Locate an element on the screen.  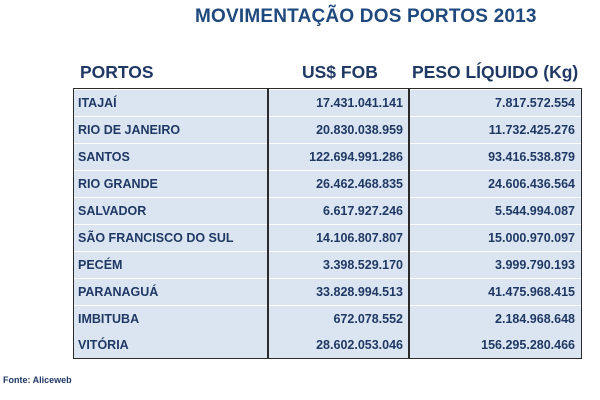
cell-porto: SÃO FRANCISCO DO SUL is located at coordinates (156, 238).